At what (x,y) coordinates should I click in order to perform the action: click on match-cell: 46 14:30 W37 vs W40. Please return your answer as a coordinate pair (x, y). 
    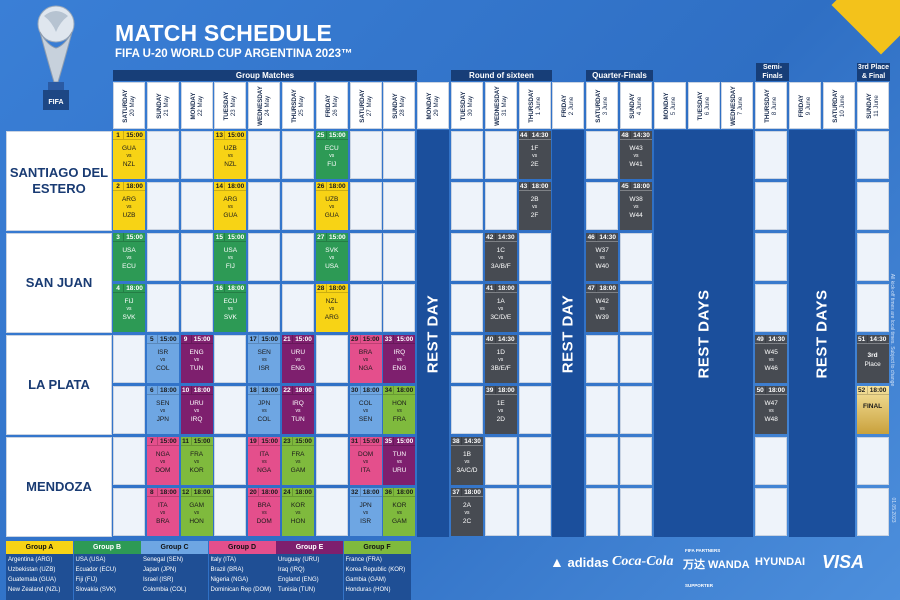
    Looking at the image, I should click on (602, 257).